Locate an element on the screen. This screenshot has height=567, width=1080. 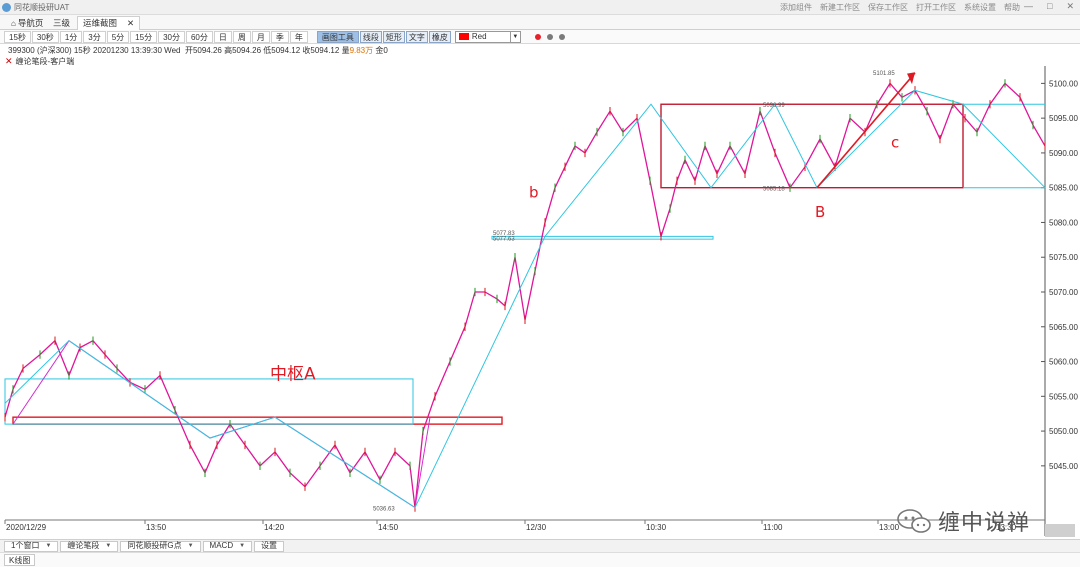
menu-save-workspace: 保存工作区 is located at coordinates (888, 7).